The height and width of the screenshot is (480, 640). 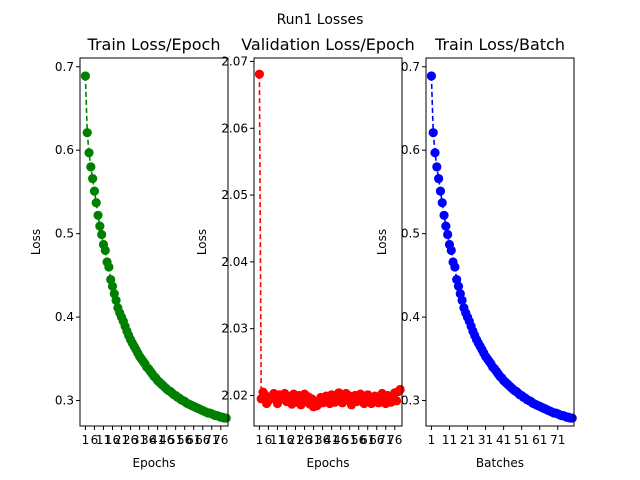 I want to click on chart-title: Train Loss/Batch, so click(x=499, y=44).